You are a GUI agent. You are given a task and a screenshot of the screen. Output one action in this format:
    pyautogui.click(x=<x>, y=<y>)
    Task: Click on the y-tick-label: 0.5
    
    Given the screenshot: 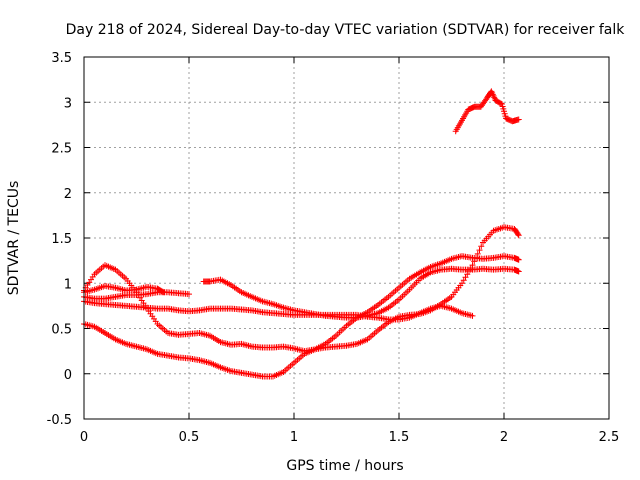 What is the action you would take?
    pyautogui.click(x=61, y=330)
    